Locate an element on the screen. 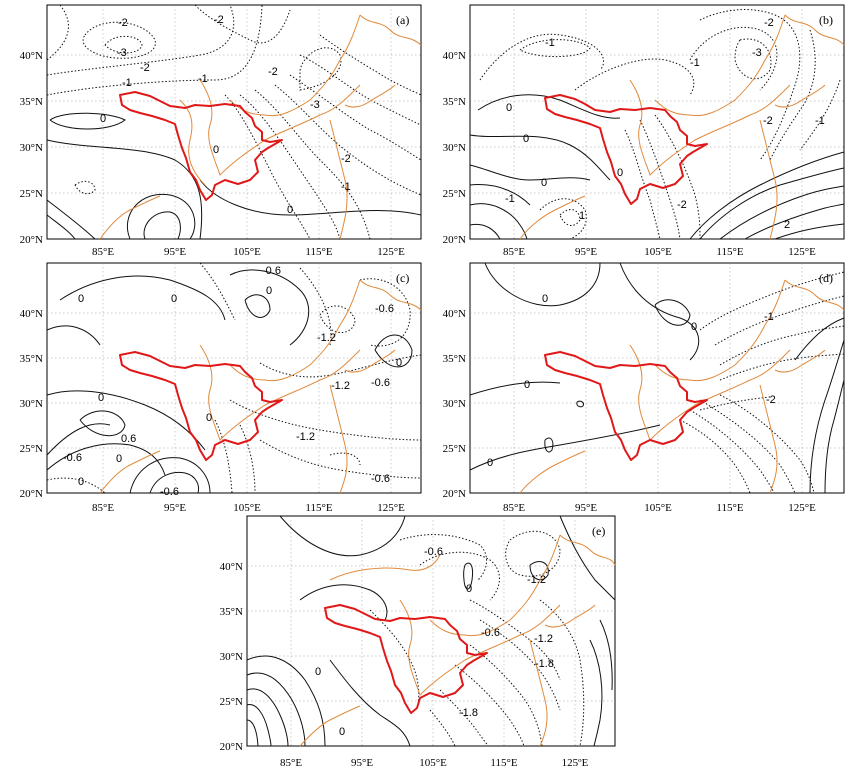 The height and width of the screenshot is (781, 850). panel-b-lon-ticks: 85°E 95°E 105°E 115°E 125°E is located at coordinates (659, 252).